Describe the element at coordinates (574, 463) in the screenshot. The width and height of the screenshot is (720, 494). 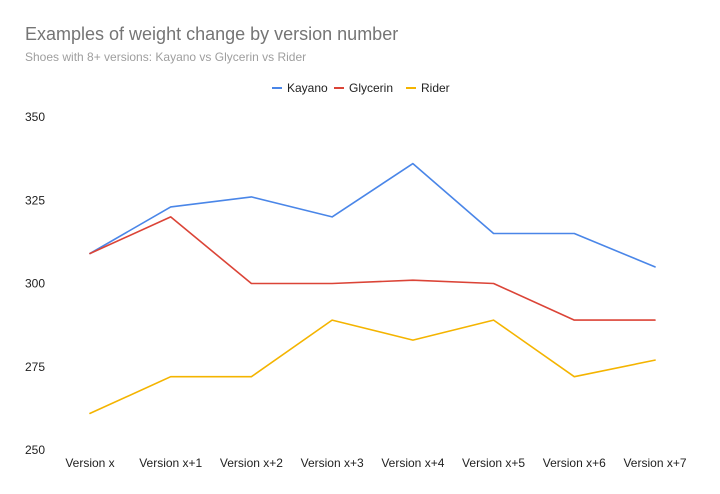
I see `x-tick-label: Version x+6` at that location.